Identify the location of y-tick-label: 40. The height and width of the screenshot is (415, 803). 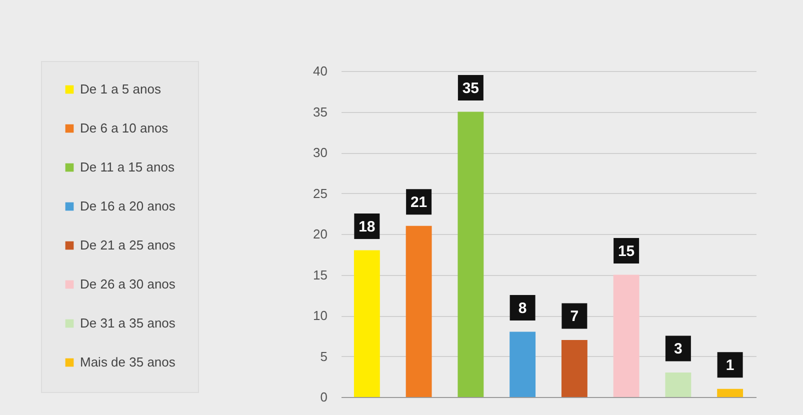
(320, 71).